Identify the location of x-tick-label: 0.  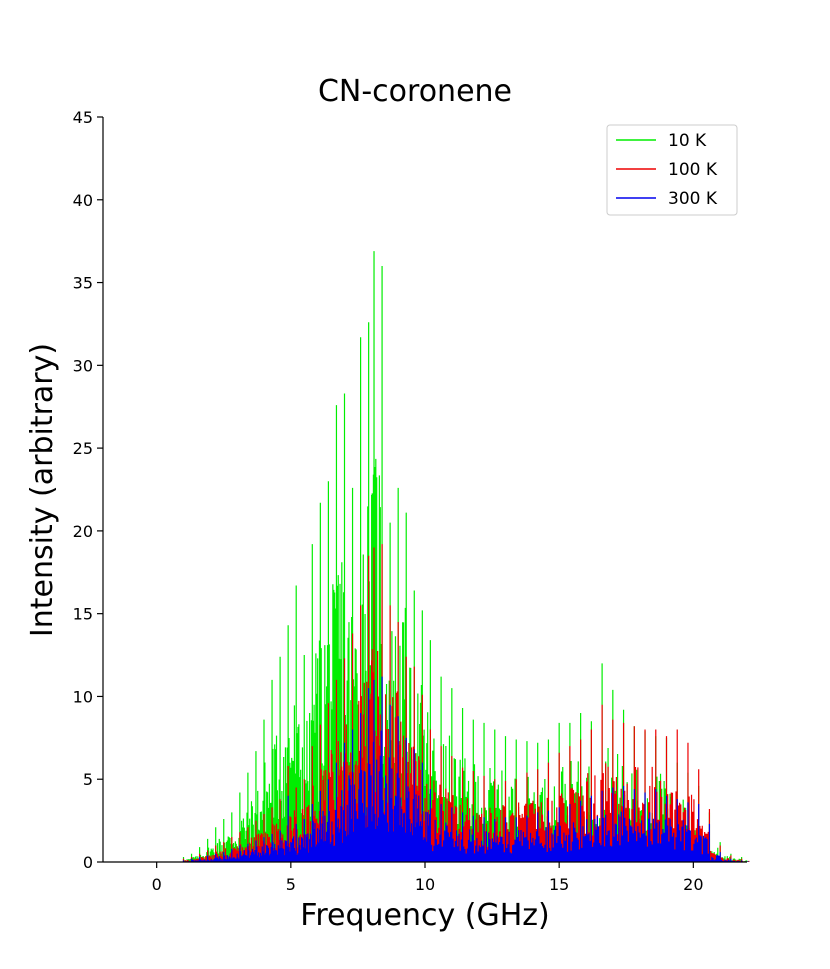
(157, 884).